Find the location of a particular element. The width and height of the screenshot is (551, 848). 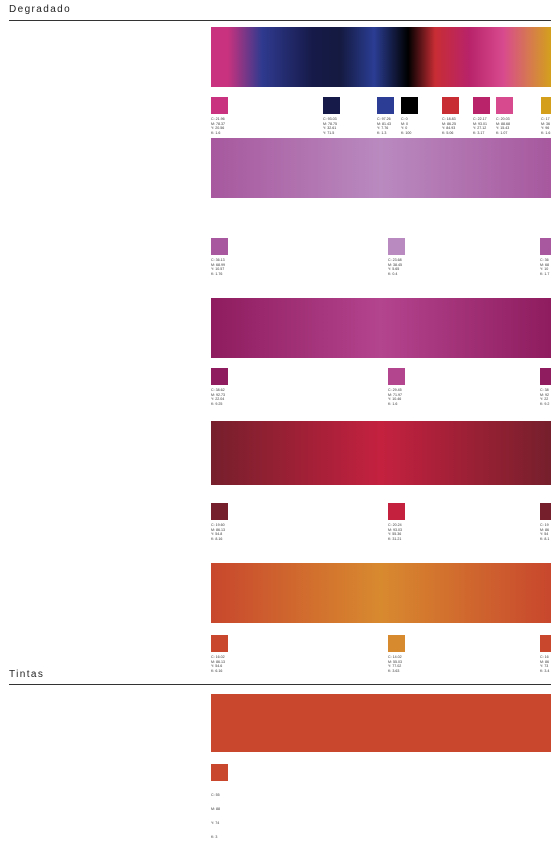

cmyk-line: Y: 54.6 is located at coordinates (217, 666).